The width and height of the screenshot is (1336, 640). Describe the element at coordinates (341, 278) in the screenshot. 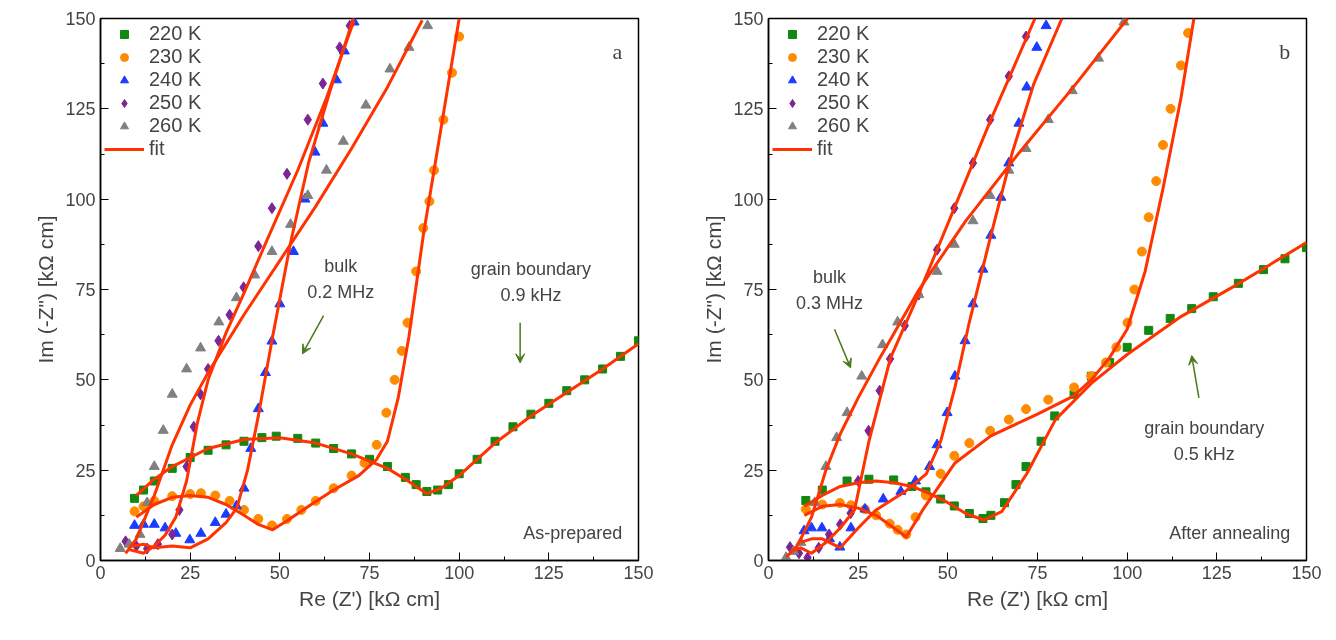

I see `annotation: bulk 0.2 MHz` at that location.